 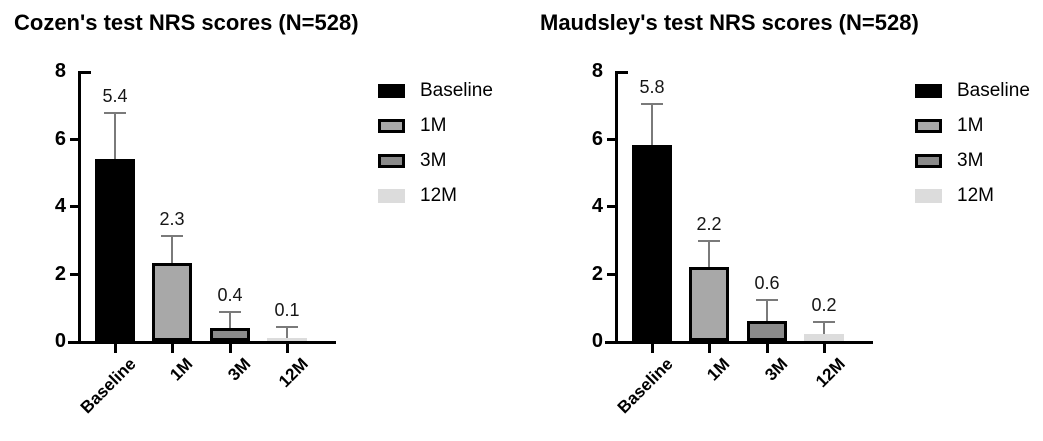 What do you see at coordinates (287, 309) in the screenshot?
I see `value-label: 0.1` at bounding box center [287, 309].